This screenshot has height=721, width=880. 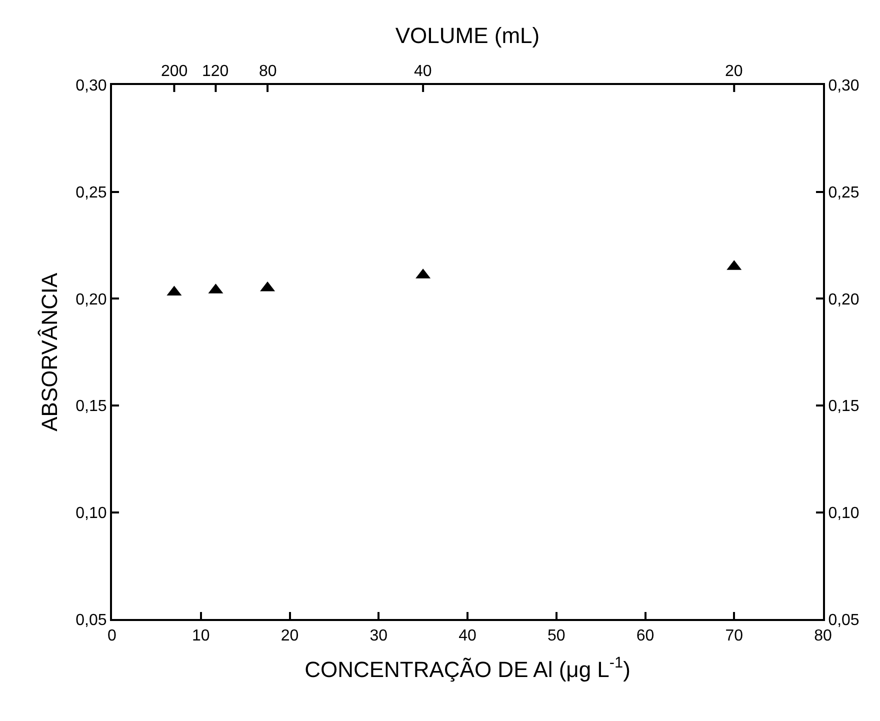 I want to click on y-tick-label: 0,05, so click(x=91, y=620).